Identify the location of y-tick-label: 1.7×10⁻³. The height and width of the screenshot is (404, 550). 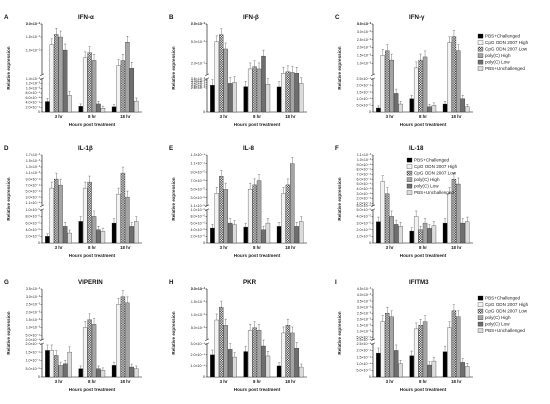
(33, 155).